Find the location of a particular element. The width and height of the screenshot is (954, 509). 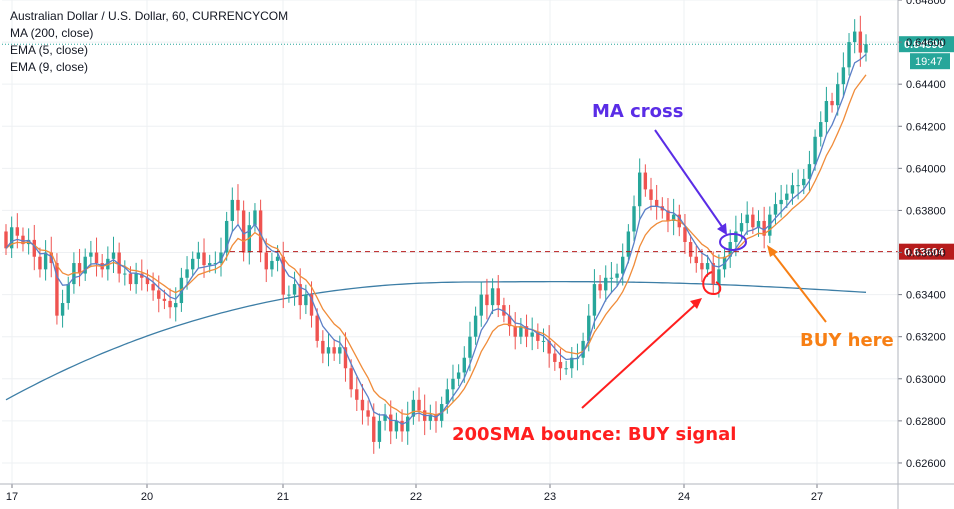

ma-cross-arrow-line is located at coordinates (689, 179).